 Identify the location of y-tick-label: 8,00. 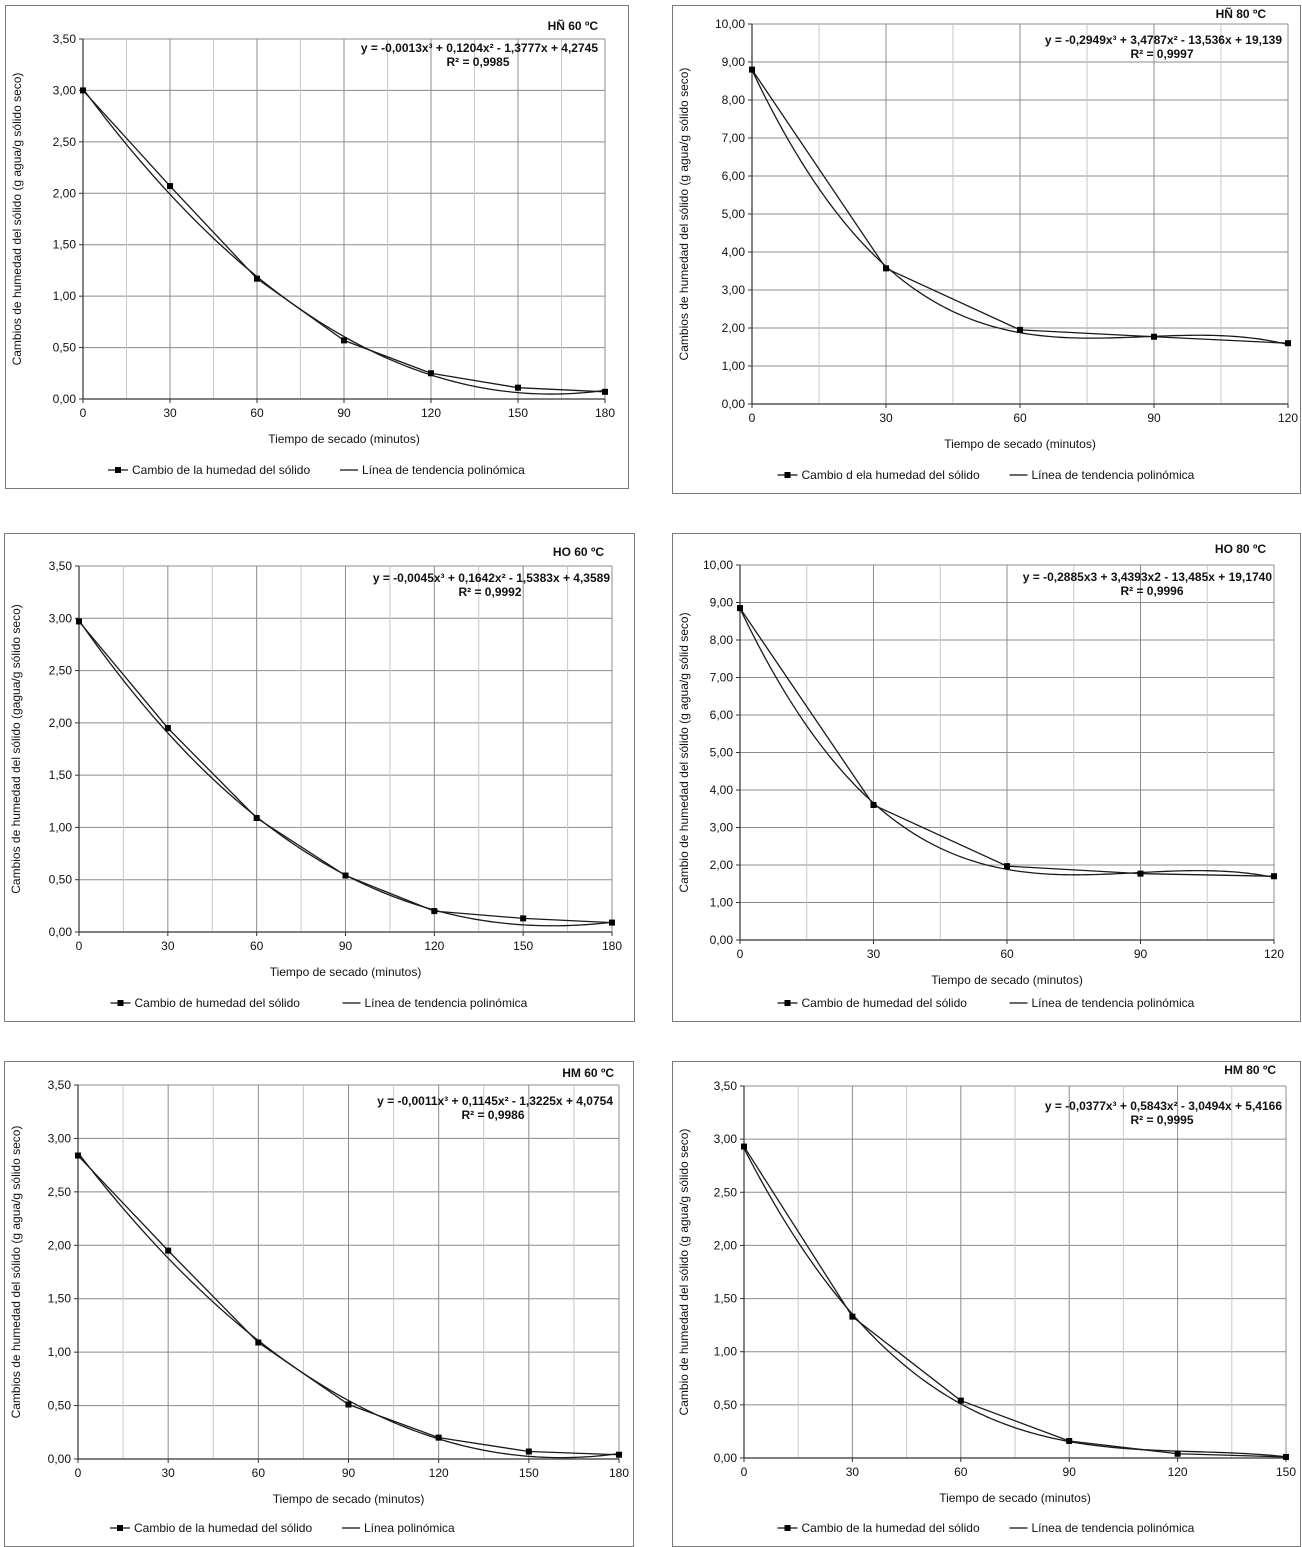
(722, 640).